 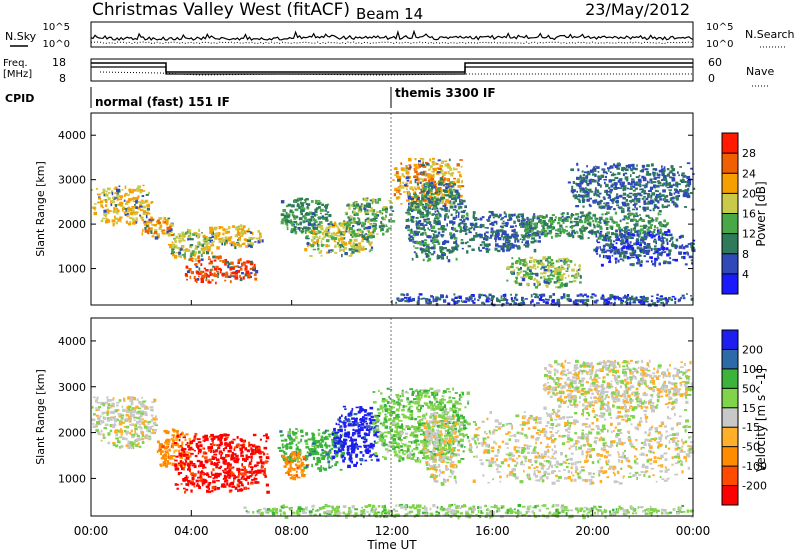 I want to click on plot-title: Christmas Valley West (fitACF), so click(x=221, y=10).